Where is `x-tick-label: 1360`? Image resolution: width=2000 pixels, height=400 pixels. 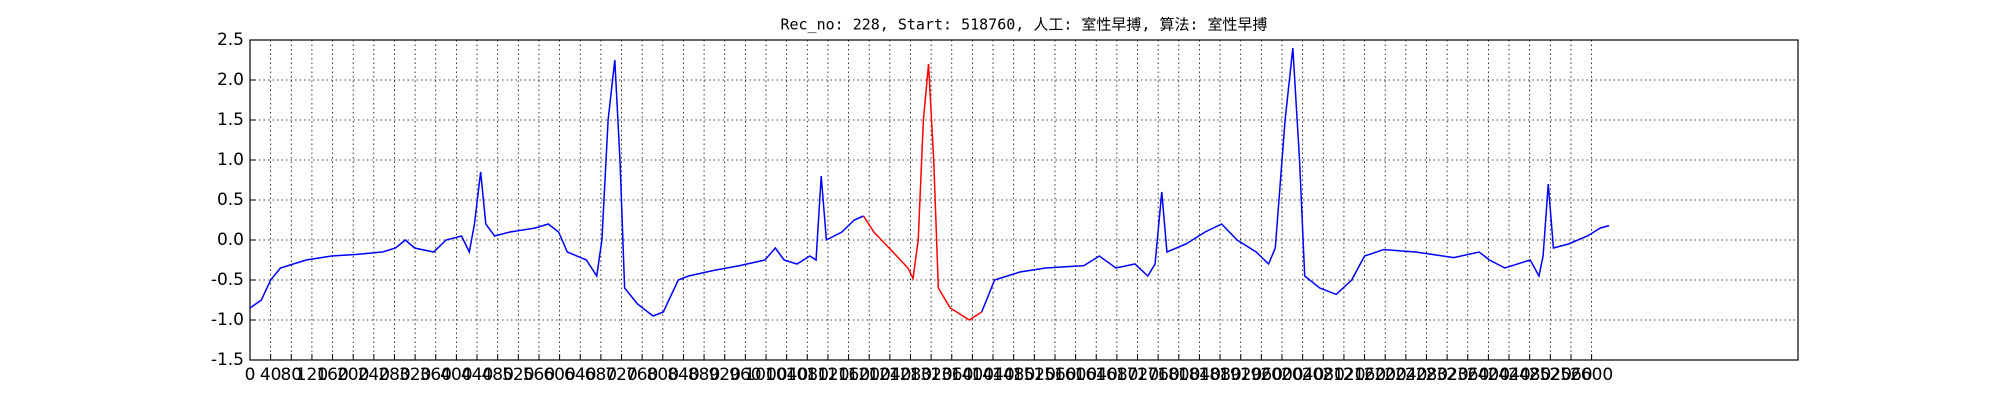 x-tick-label: 1360 is located at coordinates (951, 375).